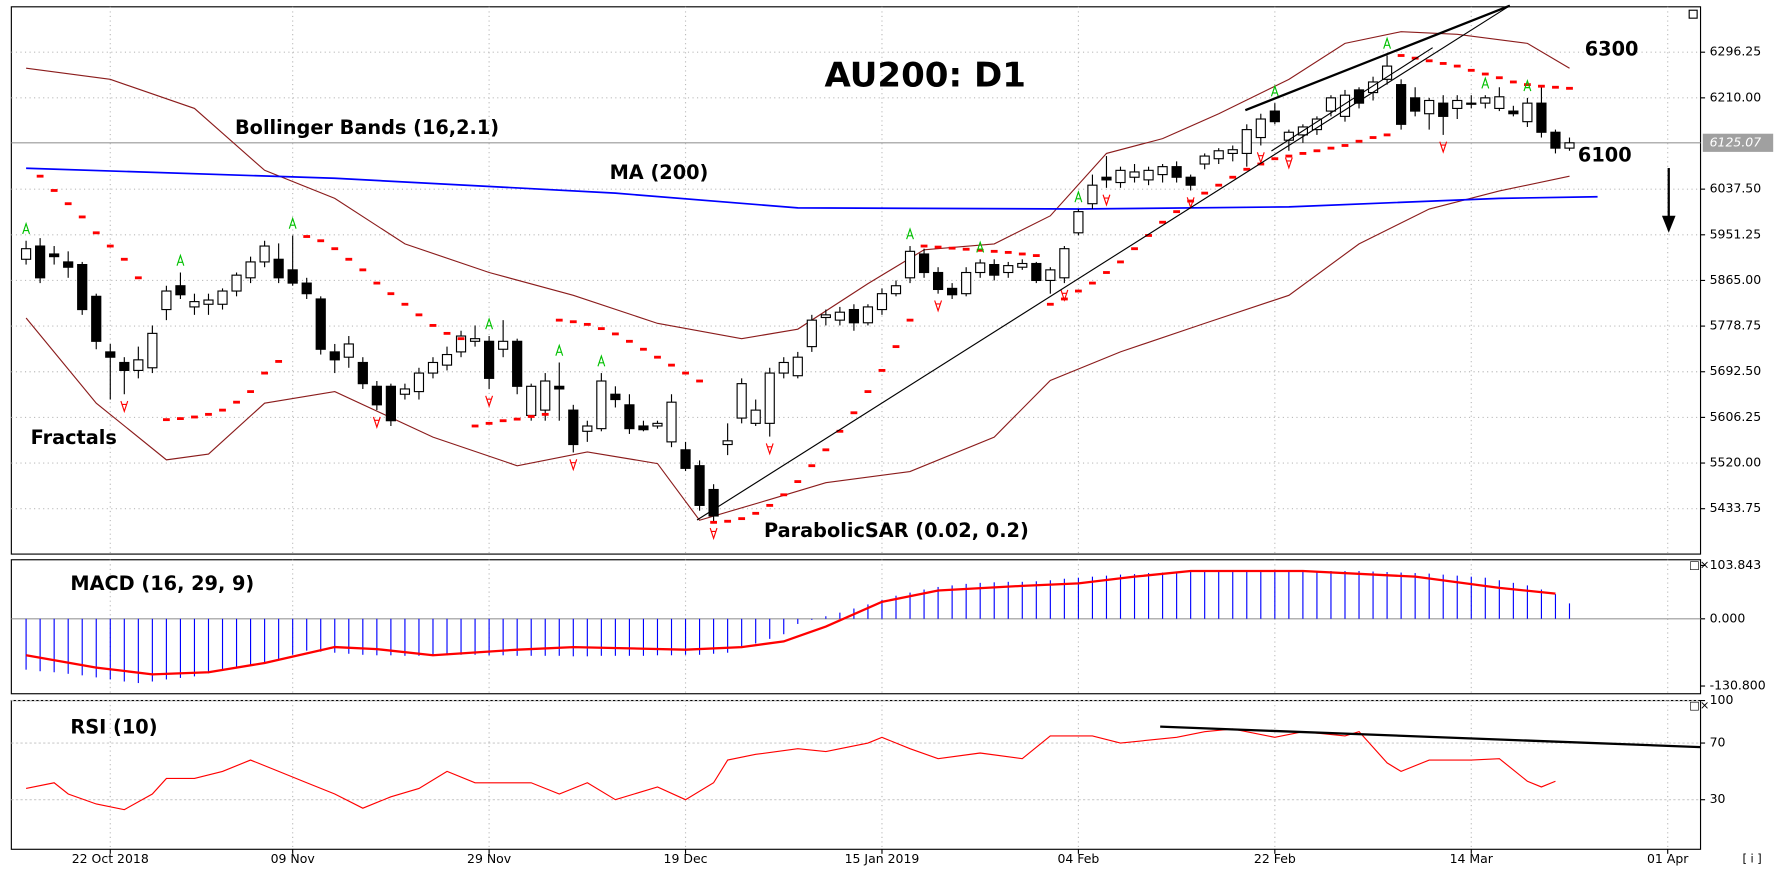 This screenshot has height=872, width=1780. What do you see at coordinates (790, 622) in the screenshot?
I see `macd-signal` at bounding box center [790, 622].